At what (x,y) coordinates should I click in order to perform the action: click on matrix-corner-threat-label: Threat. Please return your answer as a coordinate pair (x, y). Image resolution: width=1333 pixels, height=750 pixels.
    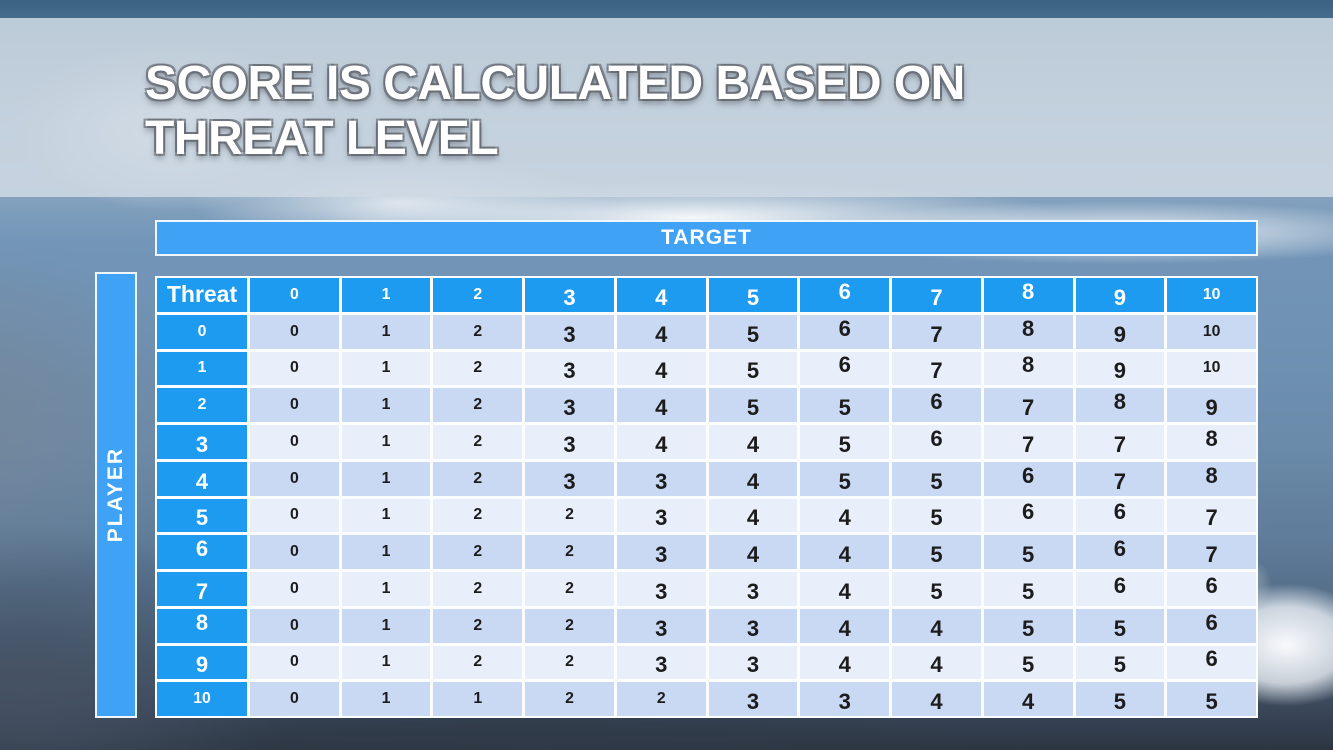
    Looking at the image, I should click on (202, 295).